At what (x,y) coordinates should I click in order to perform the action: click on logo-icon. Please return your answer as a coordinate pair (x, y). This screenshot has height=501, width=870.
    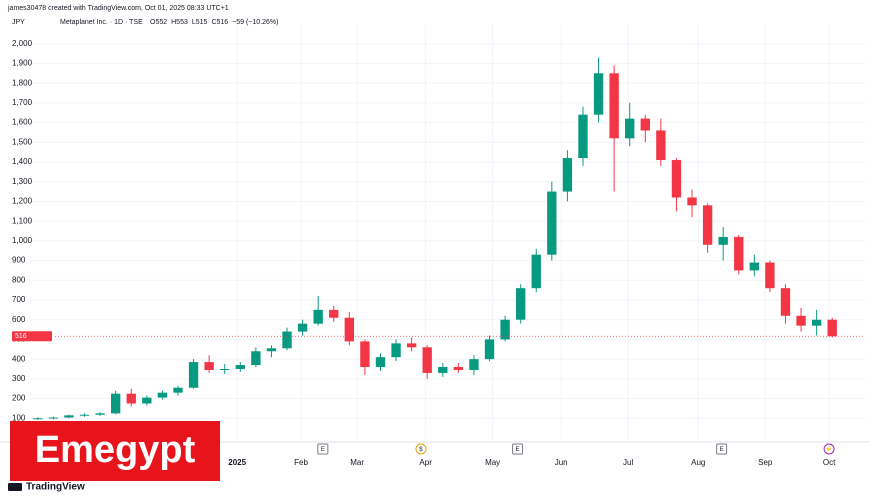
    Looking at the image, I should click on (15, 487).